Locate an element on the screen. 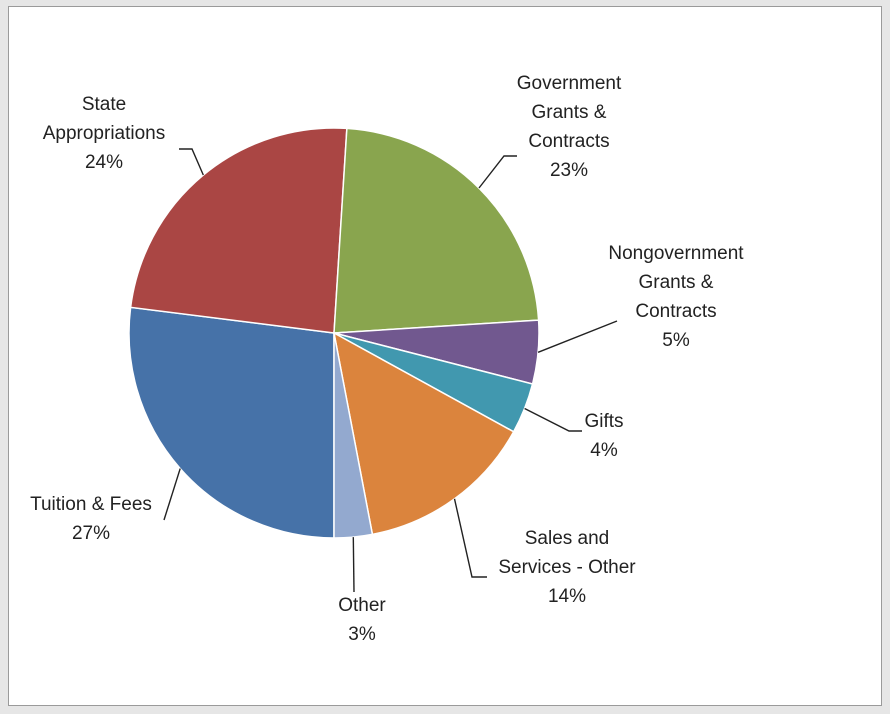  leader-line-sales-and-services-other is located at coordinates (470, 538).